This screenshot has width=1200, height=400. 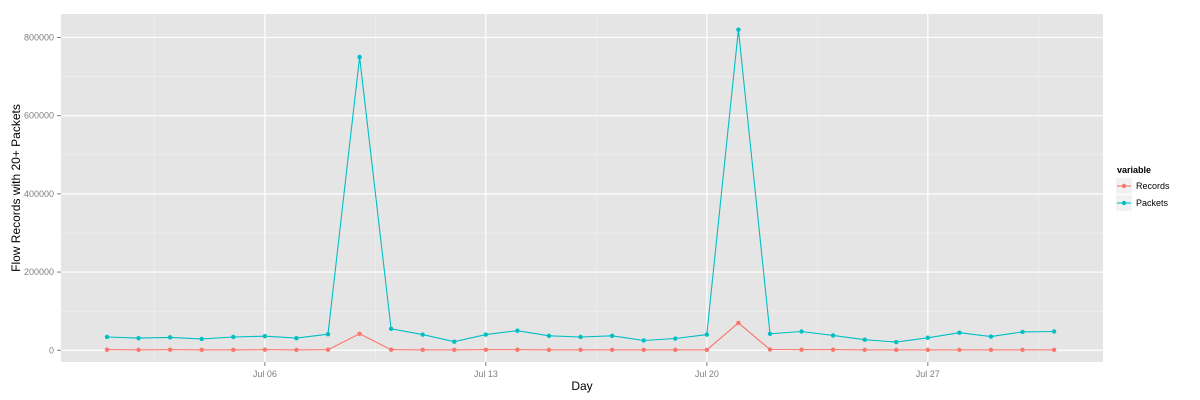 What do you see at coordinates (39, 37) in the screenshot?
I see `y-tick-label: 800000` at bounding box center [39, 37].